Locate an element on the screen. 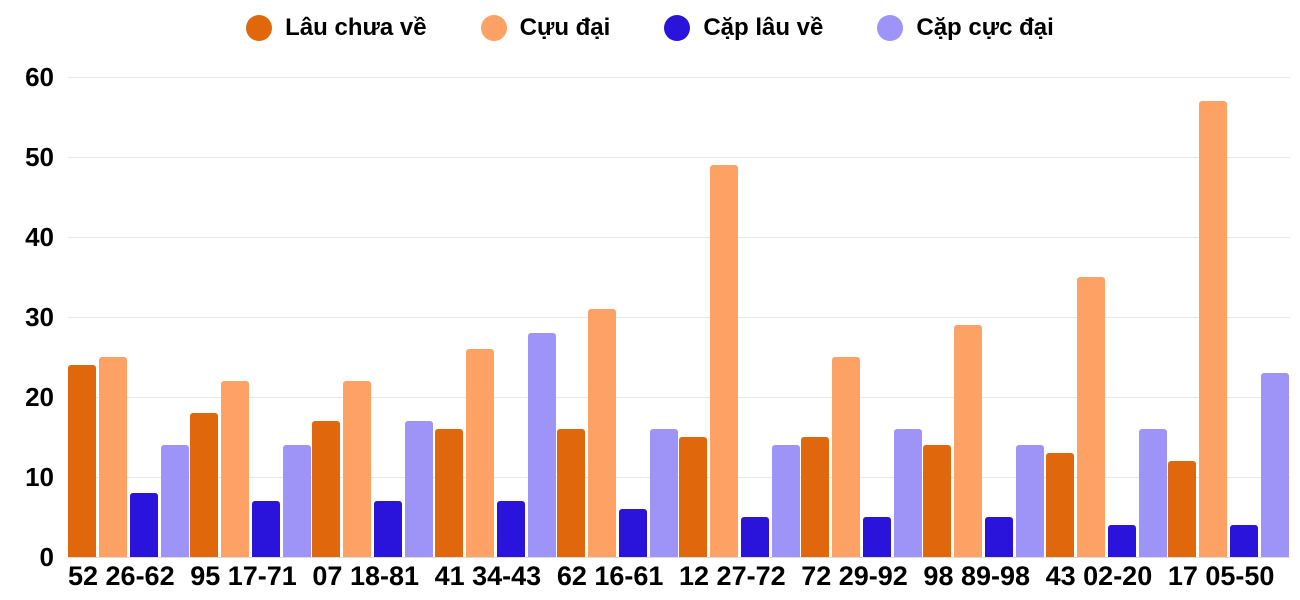 The width and height of the screenshot is (1300, 600). x-axis-label: 98 89-98 is located at coordinates (977, 576).